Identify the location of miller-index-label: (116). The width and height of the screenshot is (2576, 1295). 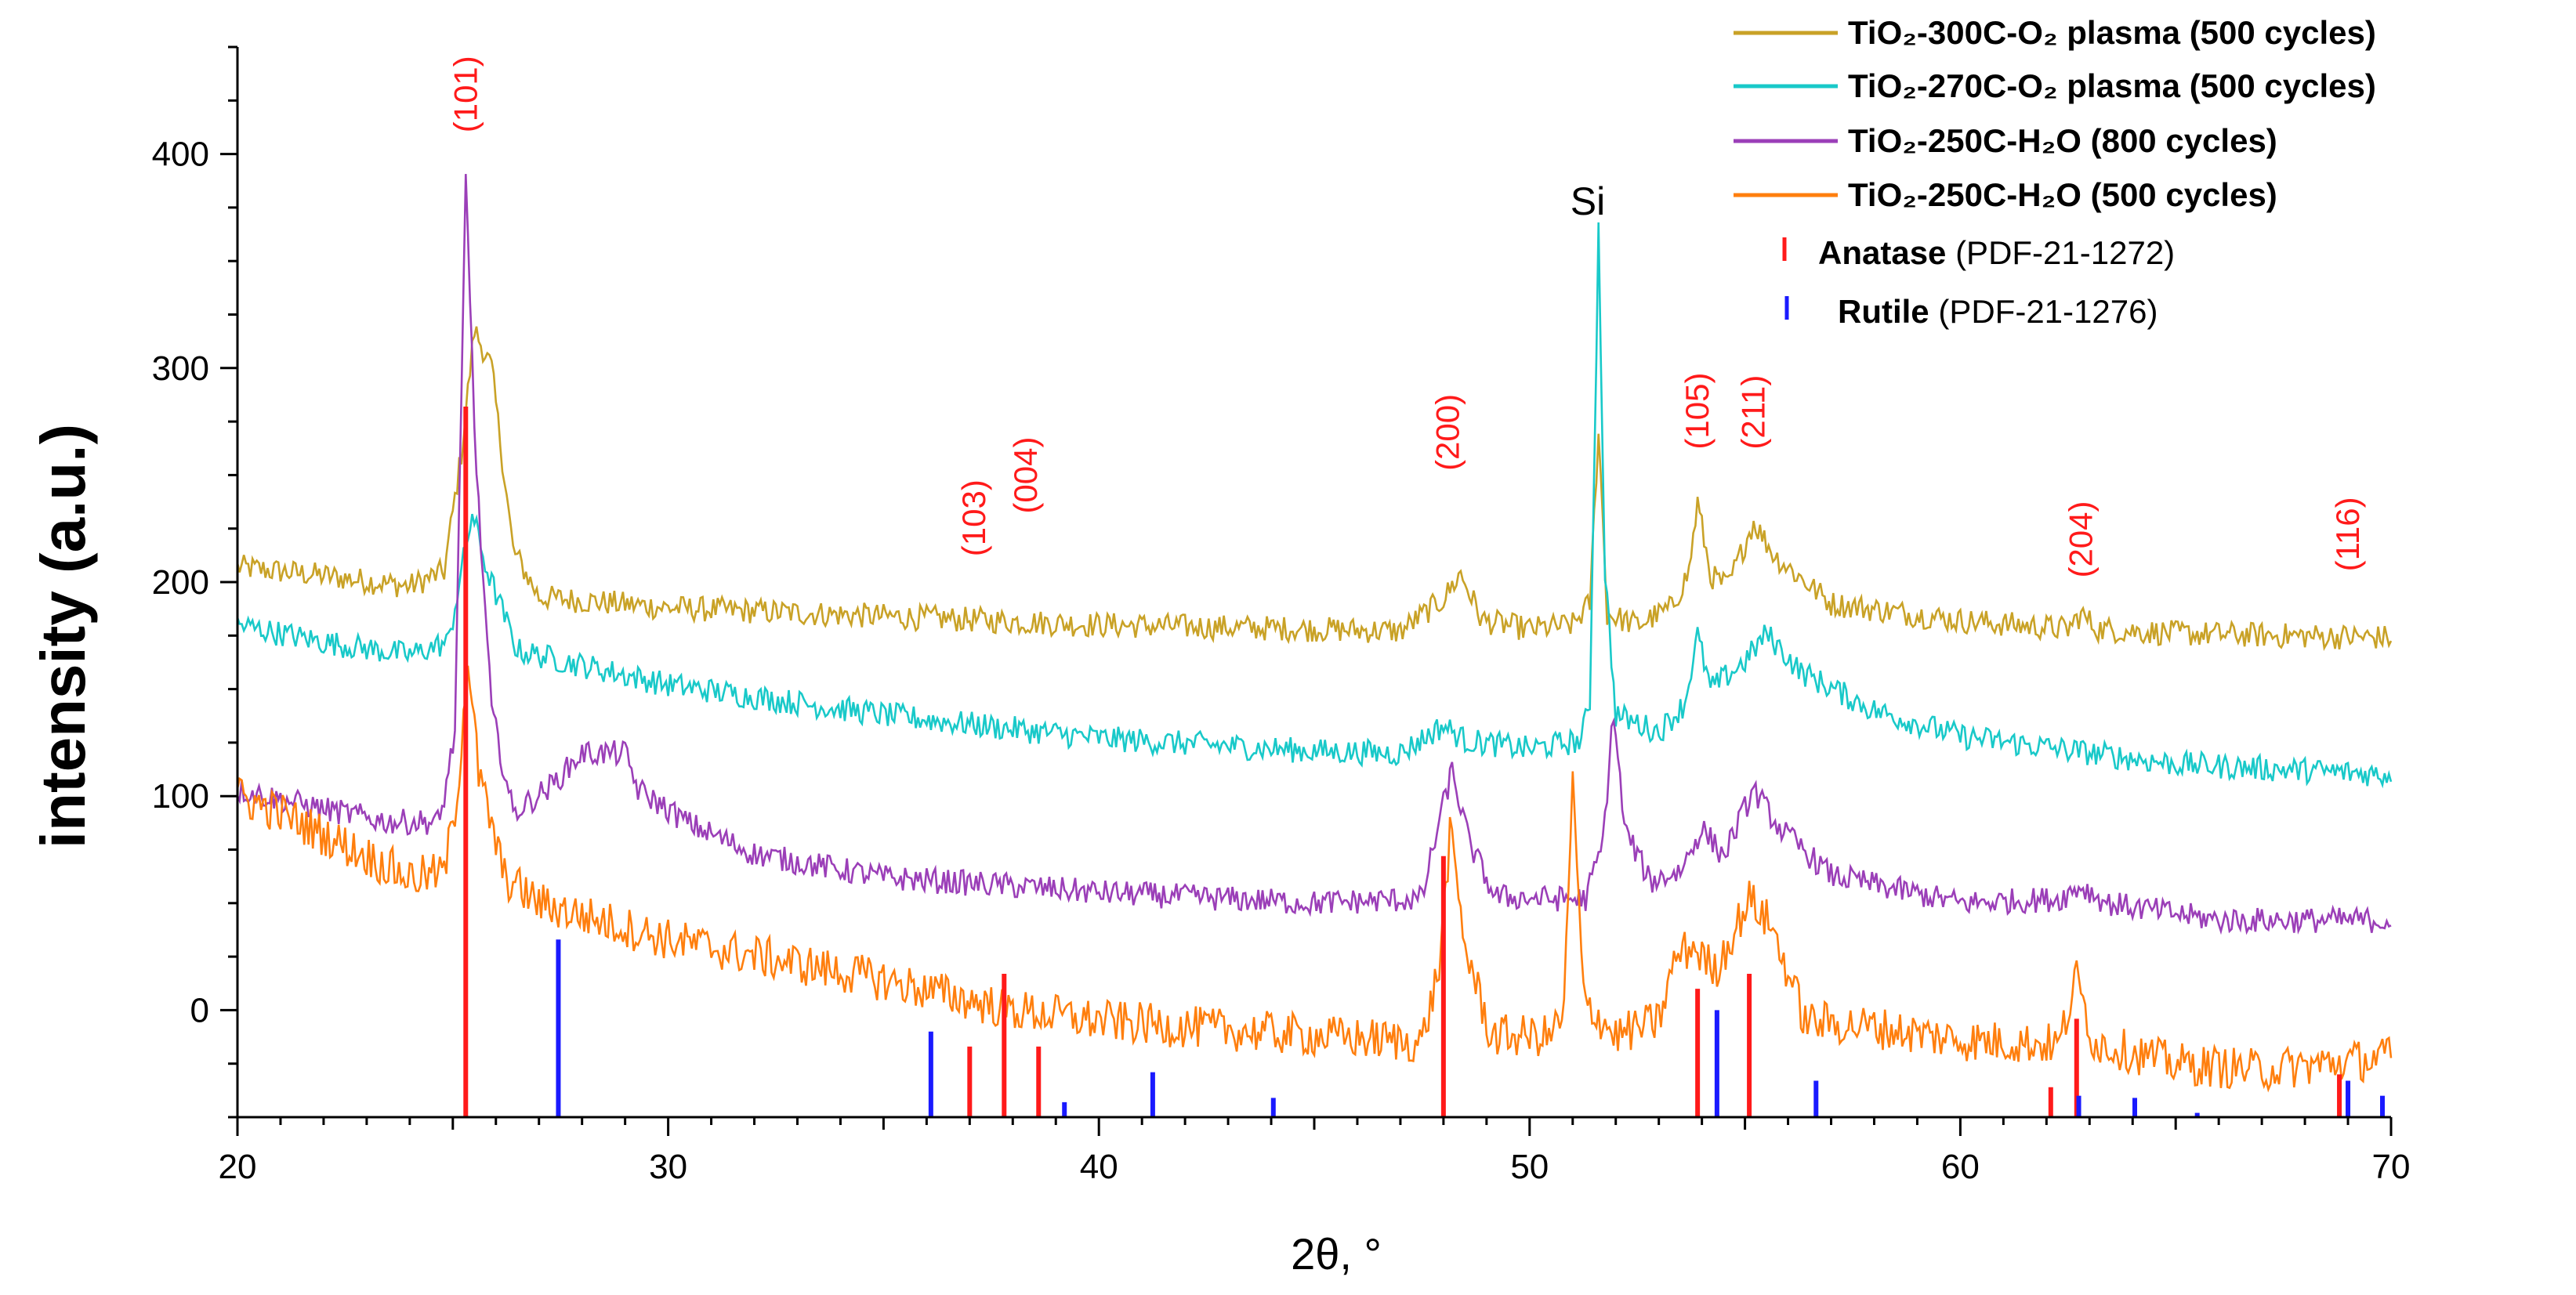
(2347, 534).